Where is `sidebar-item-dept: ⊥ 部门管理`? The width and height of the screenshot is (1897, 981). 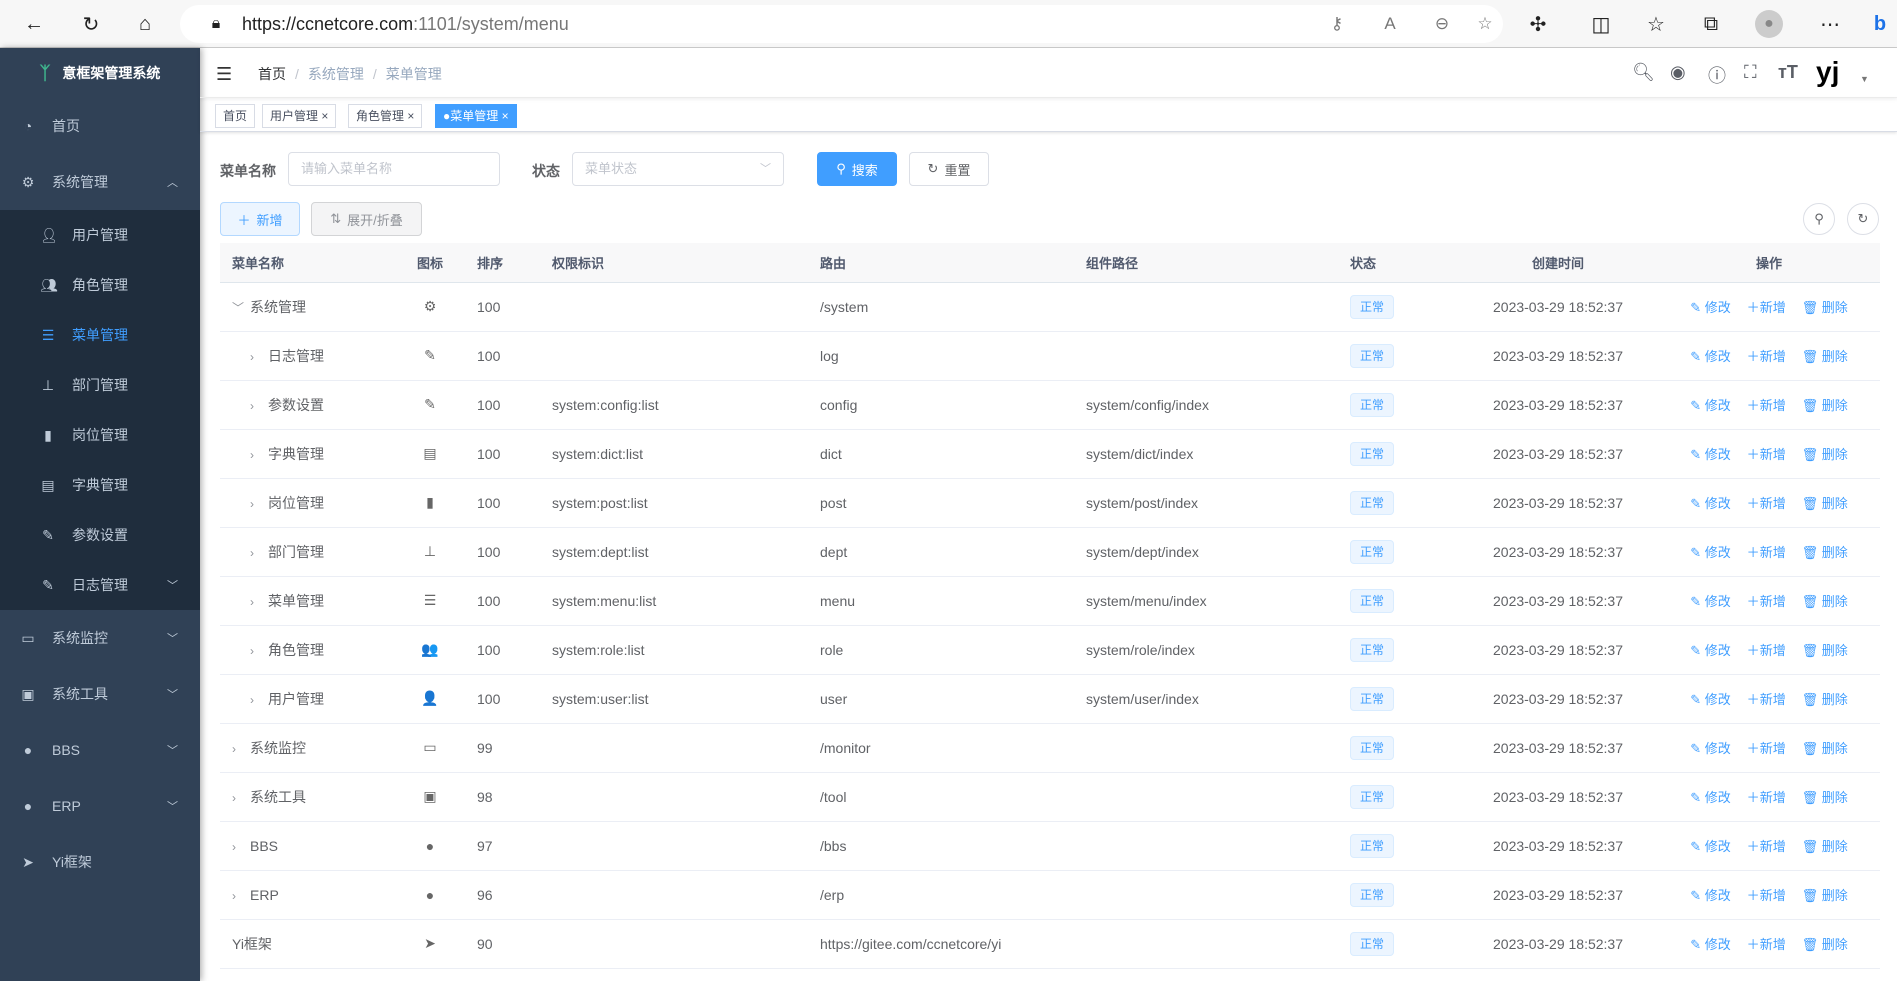 sidebar-item-dept: ⊥ 部门管理 is located at coordinates (100, 385).